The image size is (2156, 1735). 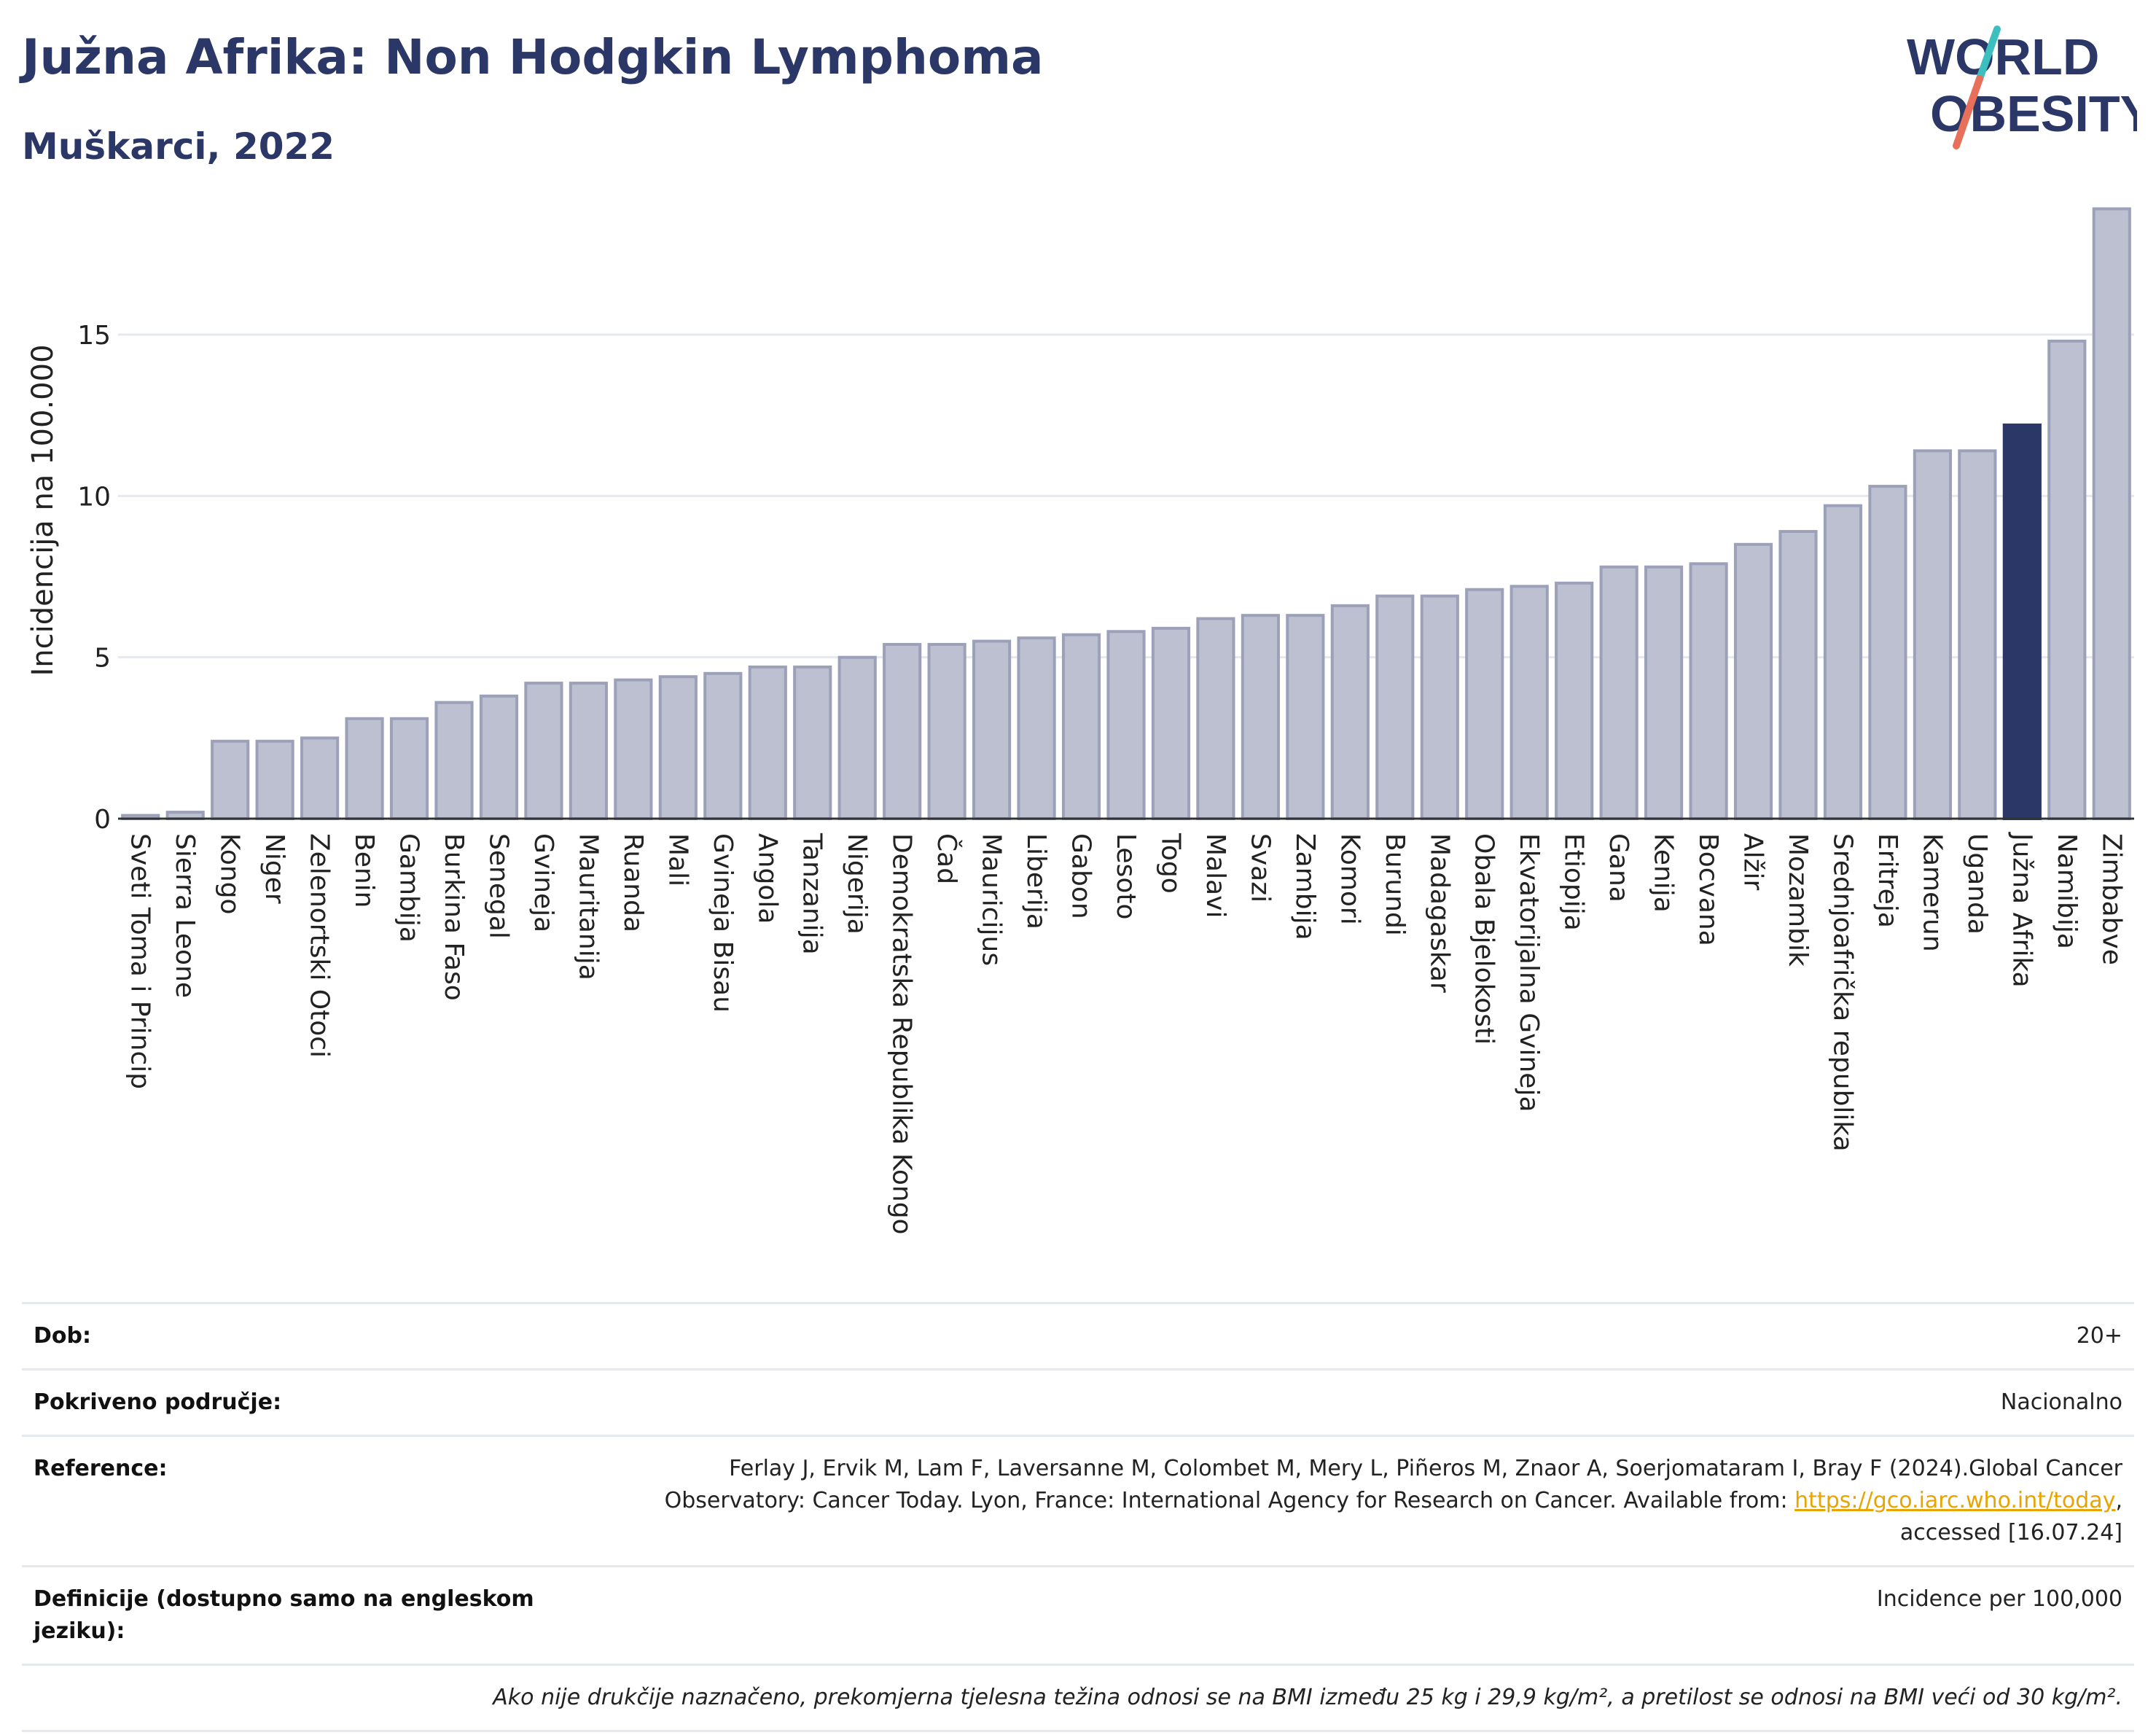 I want to click on bar-niger, so click(x=275, y=780).